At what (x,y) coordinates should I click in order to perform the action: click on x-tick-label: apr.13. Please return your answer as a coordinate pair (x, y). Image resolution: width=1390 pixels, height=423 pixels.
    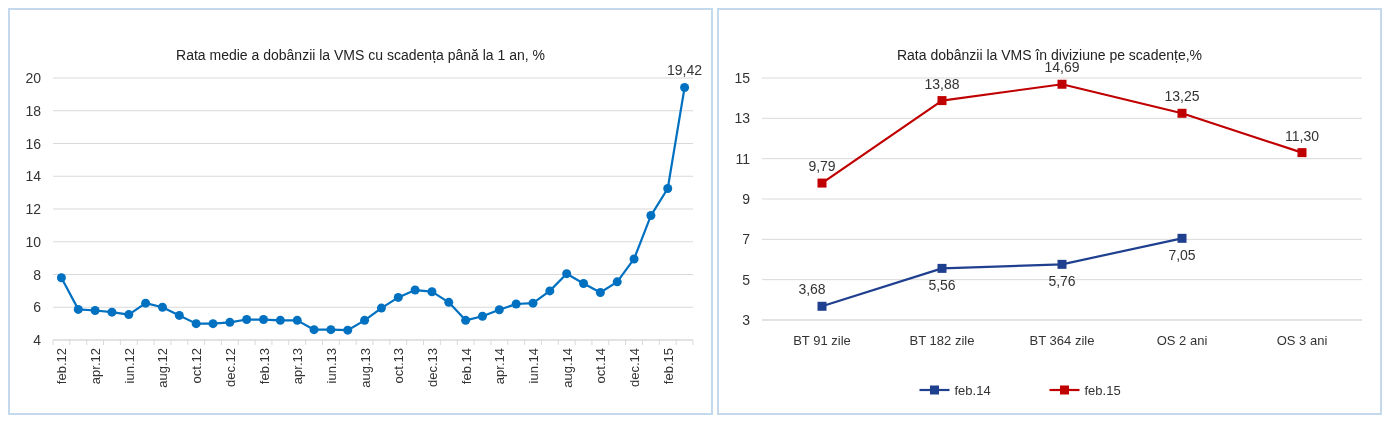
    Looking at the image, I should click on (298, 366).